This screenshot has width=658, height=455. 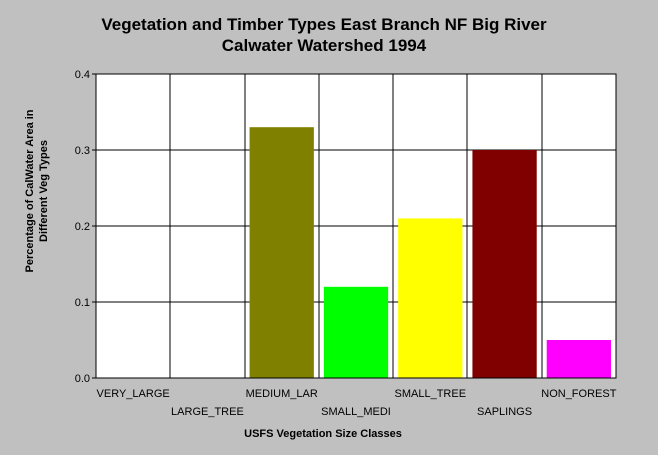 I want to click on bar-small-medi, so click(x=356, y=332).